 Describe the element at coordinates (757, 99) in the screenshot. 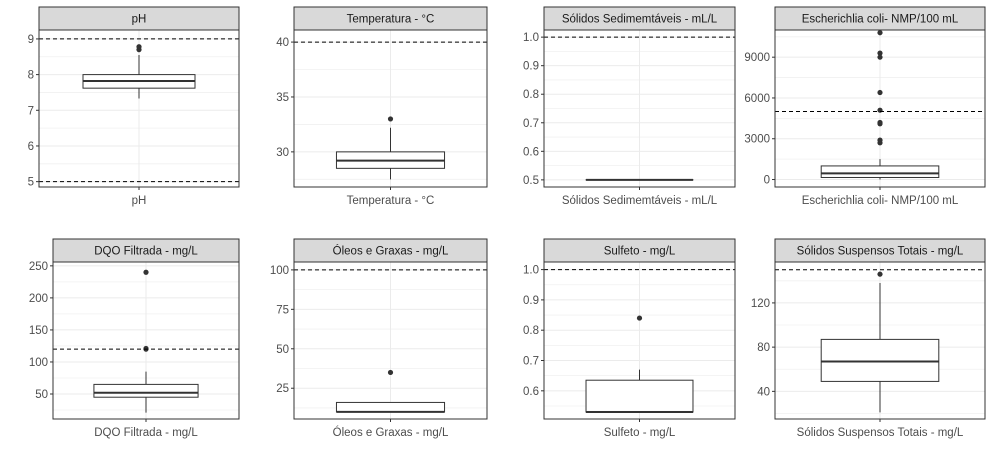

I see `y-tick-label: 6000` at that location.